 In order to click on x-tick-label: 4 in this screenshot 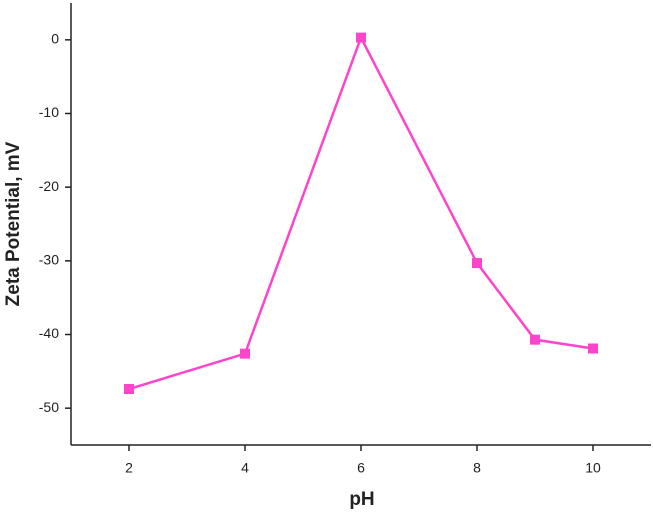, I will do `click(245, 468)`.